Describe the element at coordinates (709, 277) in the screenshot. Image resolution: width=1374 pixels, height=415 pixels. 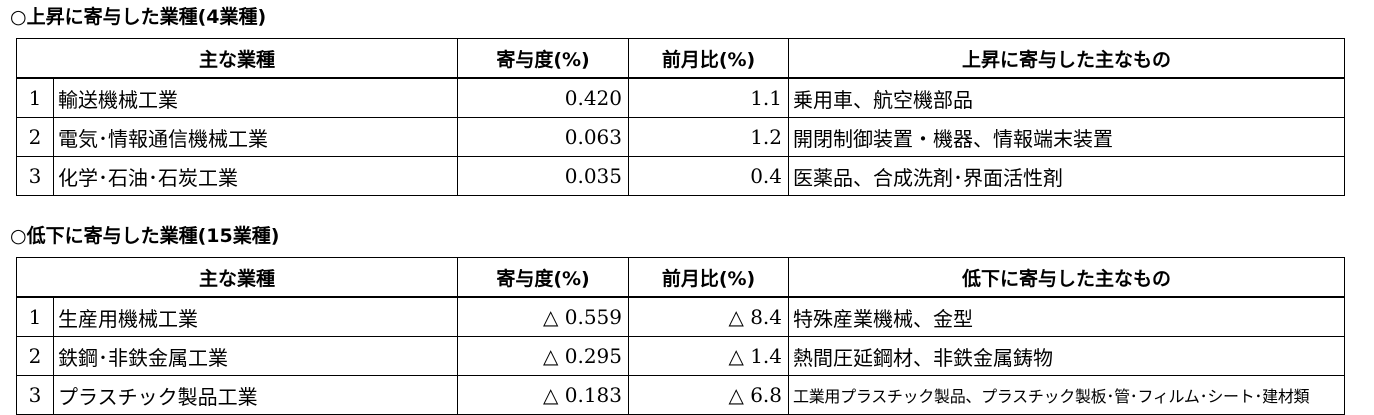
I see `decline-header-mom: 前月比(%)` at that location.